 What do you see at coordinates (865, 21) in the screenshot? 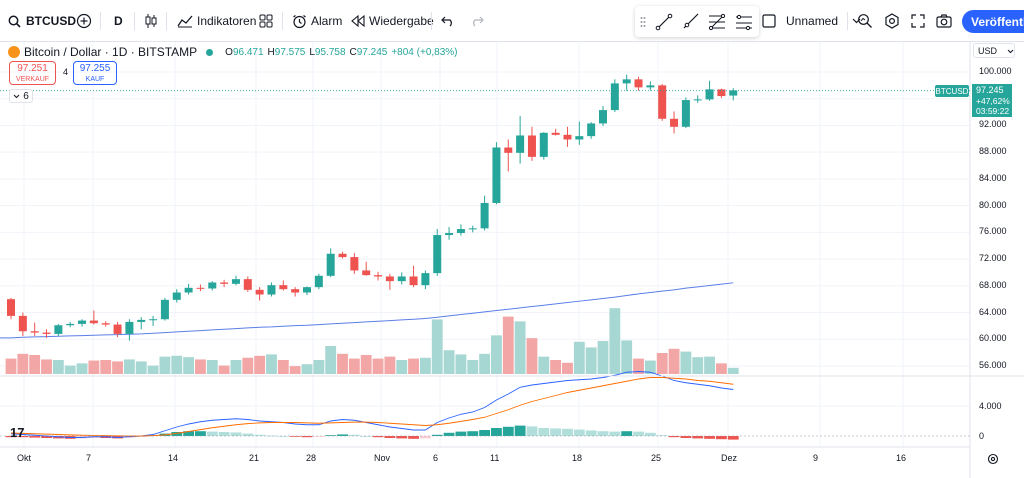
I see `quick-search-button` at bounding box center [865, 21].